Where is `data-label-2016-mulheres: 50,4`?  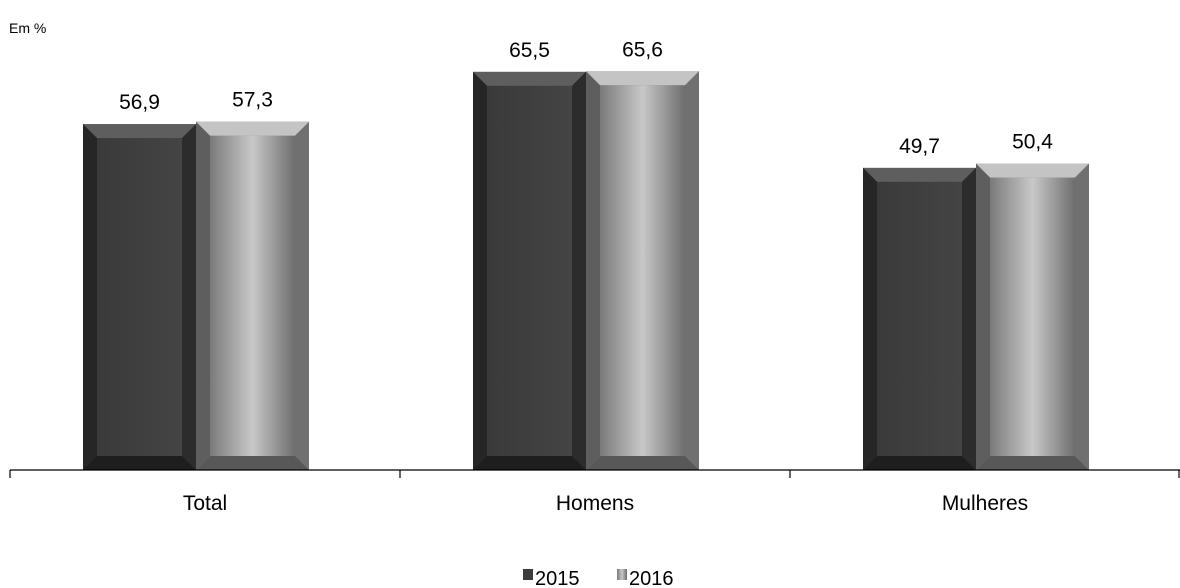
data-label-2016-mulheres: 50,4 is located at coordinates (1032, 142).